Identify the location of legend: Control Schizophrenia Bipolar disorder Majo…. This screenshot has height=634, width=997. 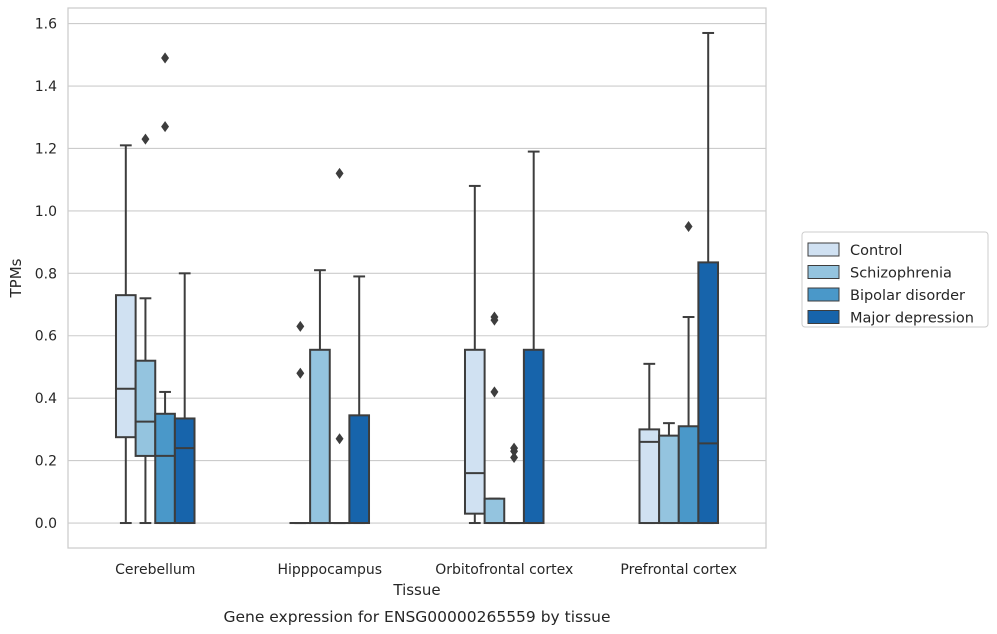
(895, 279).